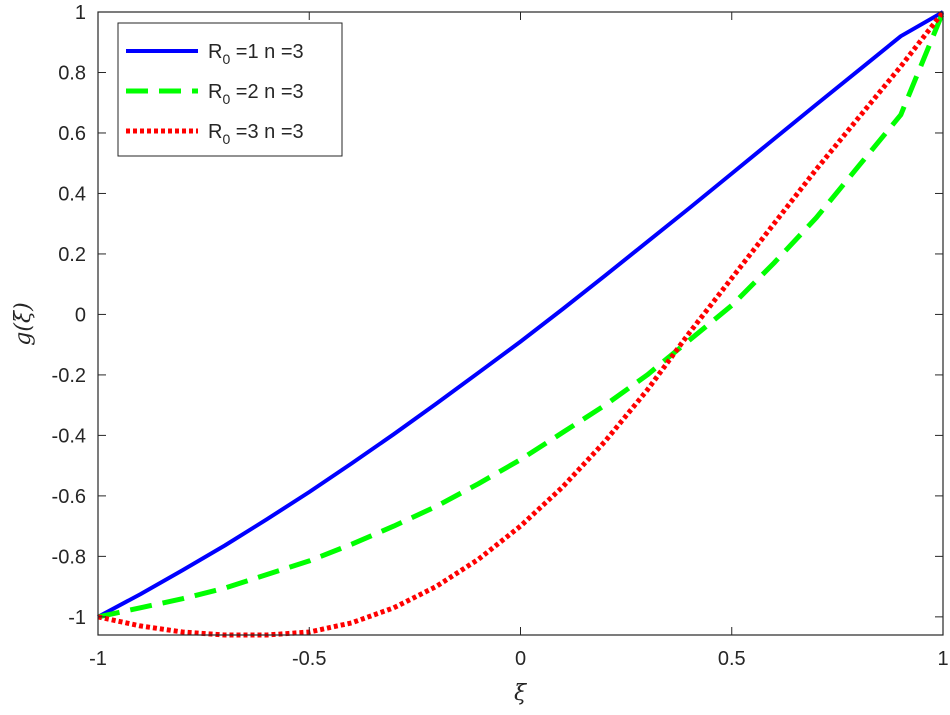  I want to click on x-tick-label: 1, so click(942, 659).